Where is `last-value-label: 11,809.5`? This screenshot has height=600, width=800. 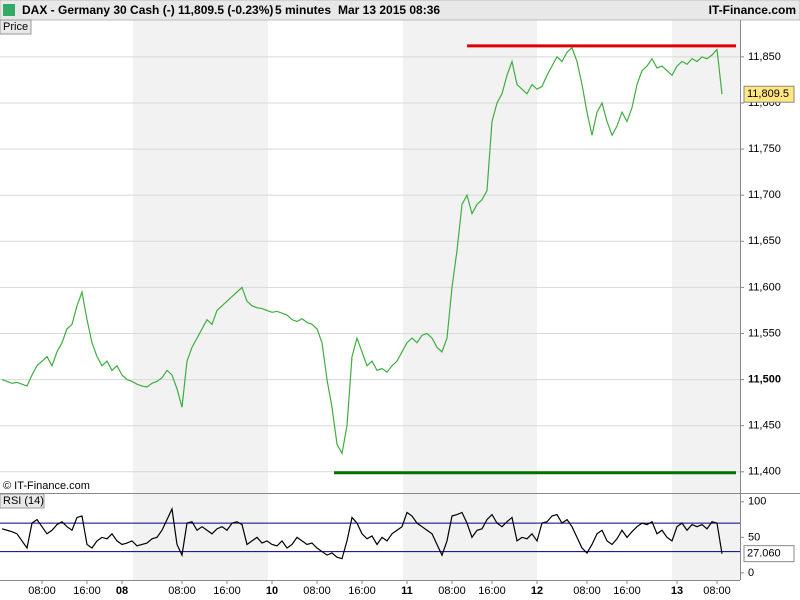
last-value-label: 11,809.5 is located at coordinates (768, 94).